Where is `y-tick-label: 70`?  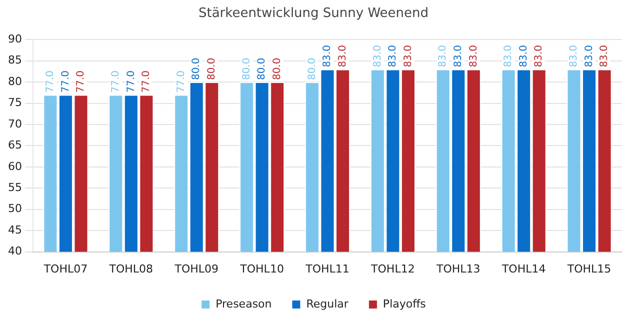
y-tick-label: 70 is located at coordinates (15, 123).